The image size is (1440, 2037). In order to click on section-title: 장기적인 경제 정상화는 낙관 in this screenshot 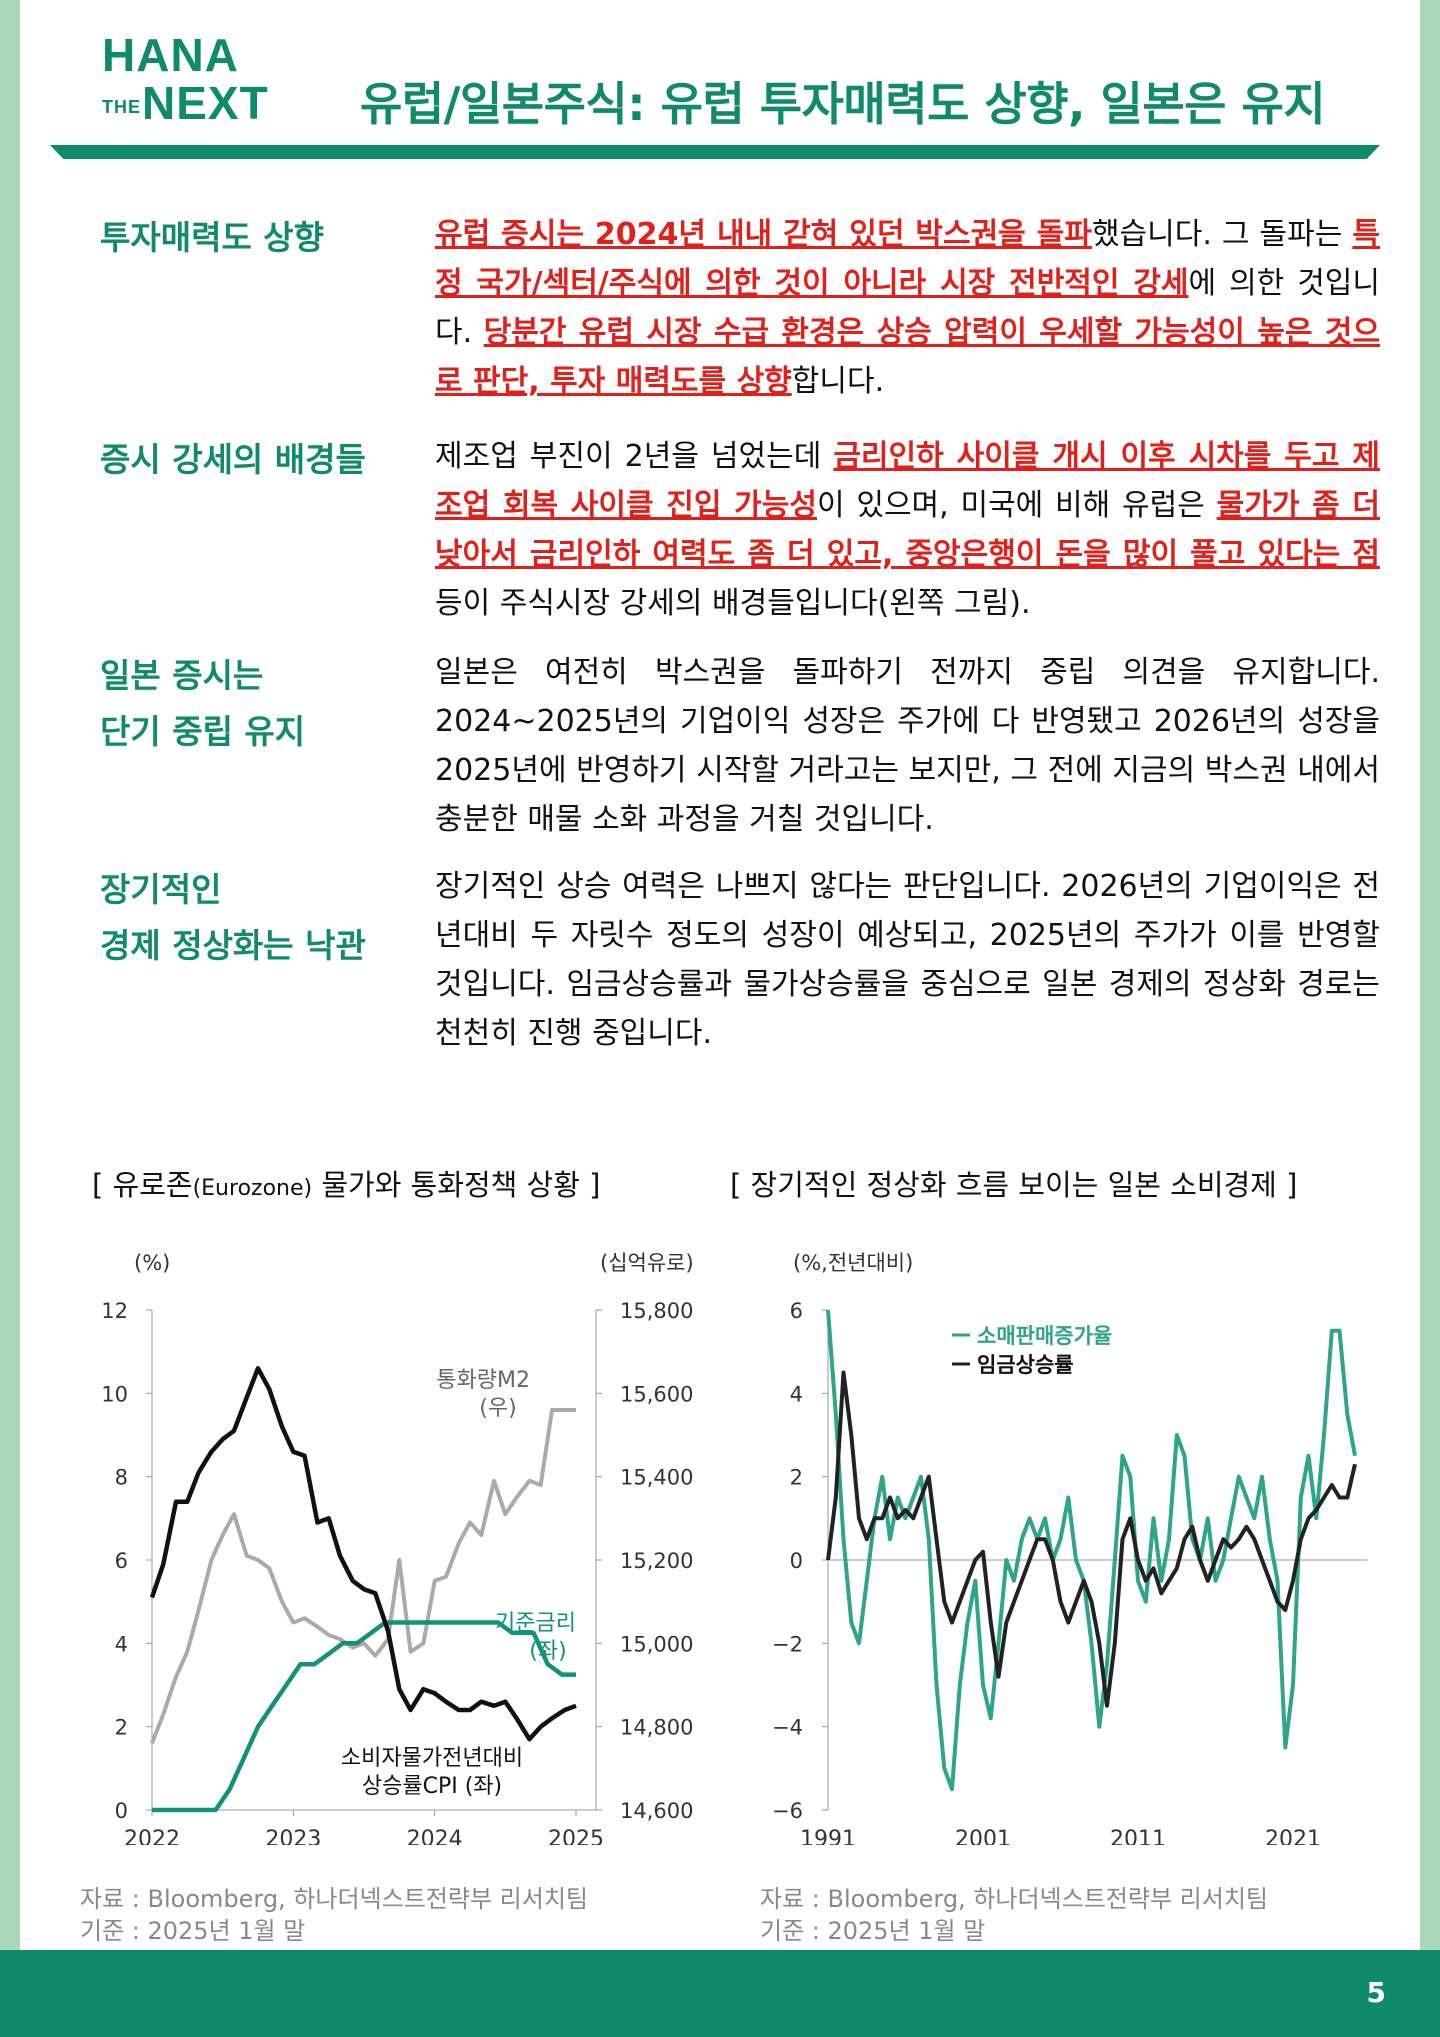, I will do `click(250, 918)`.